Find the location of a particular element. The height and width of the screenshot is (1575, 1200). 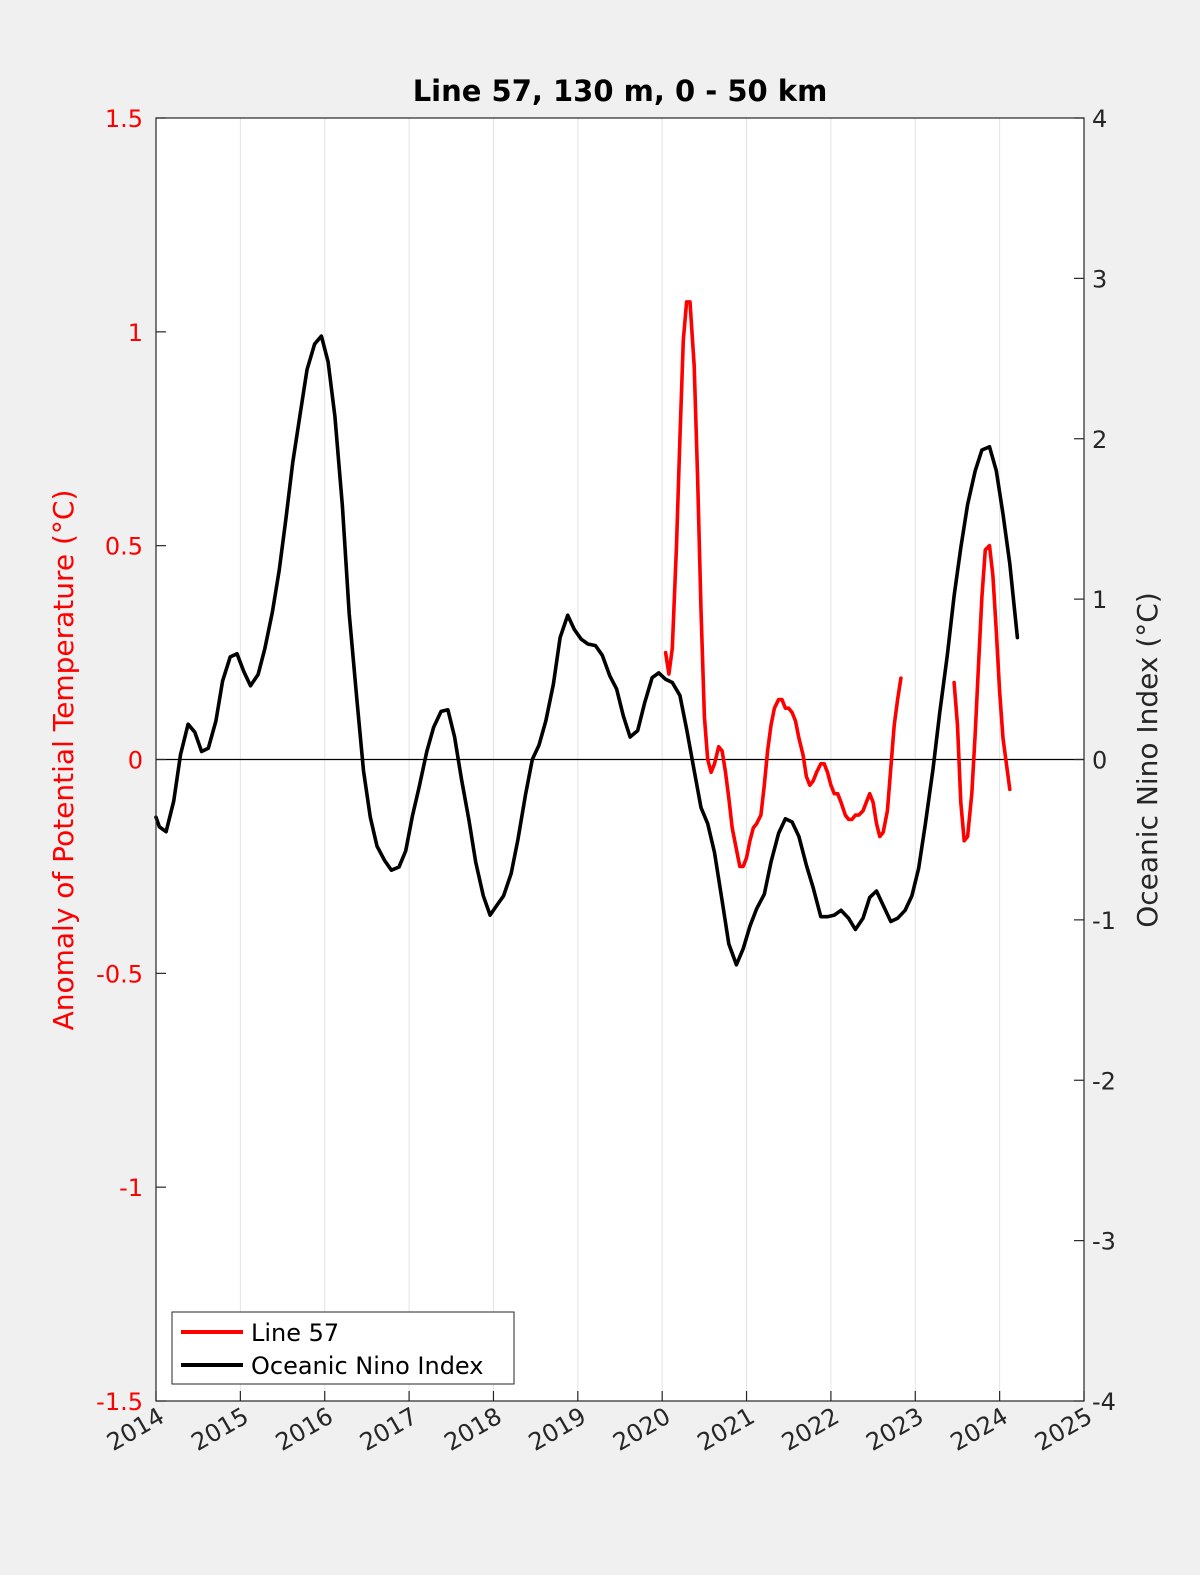

y-tick-label-right: 4 is located at coordinates (1099, 119).